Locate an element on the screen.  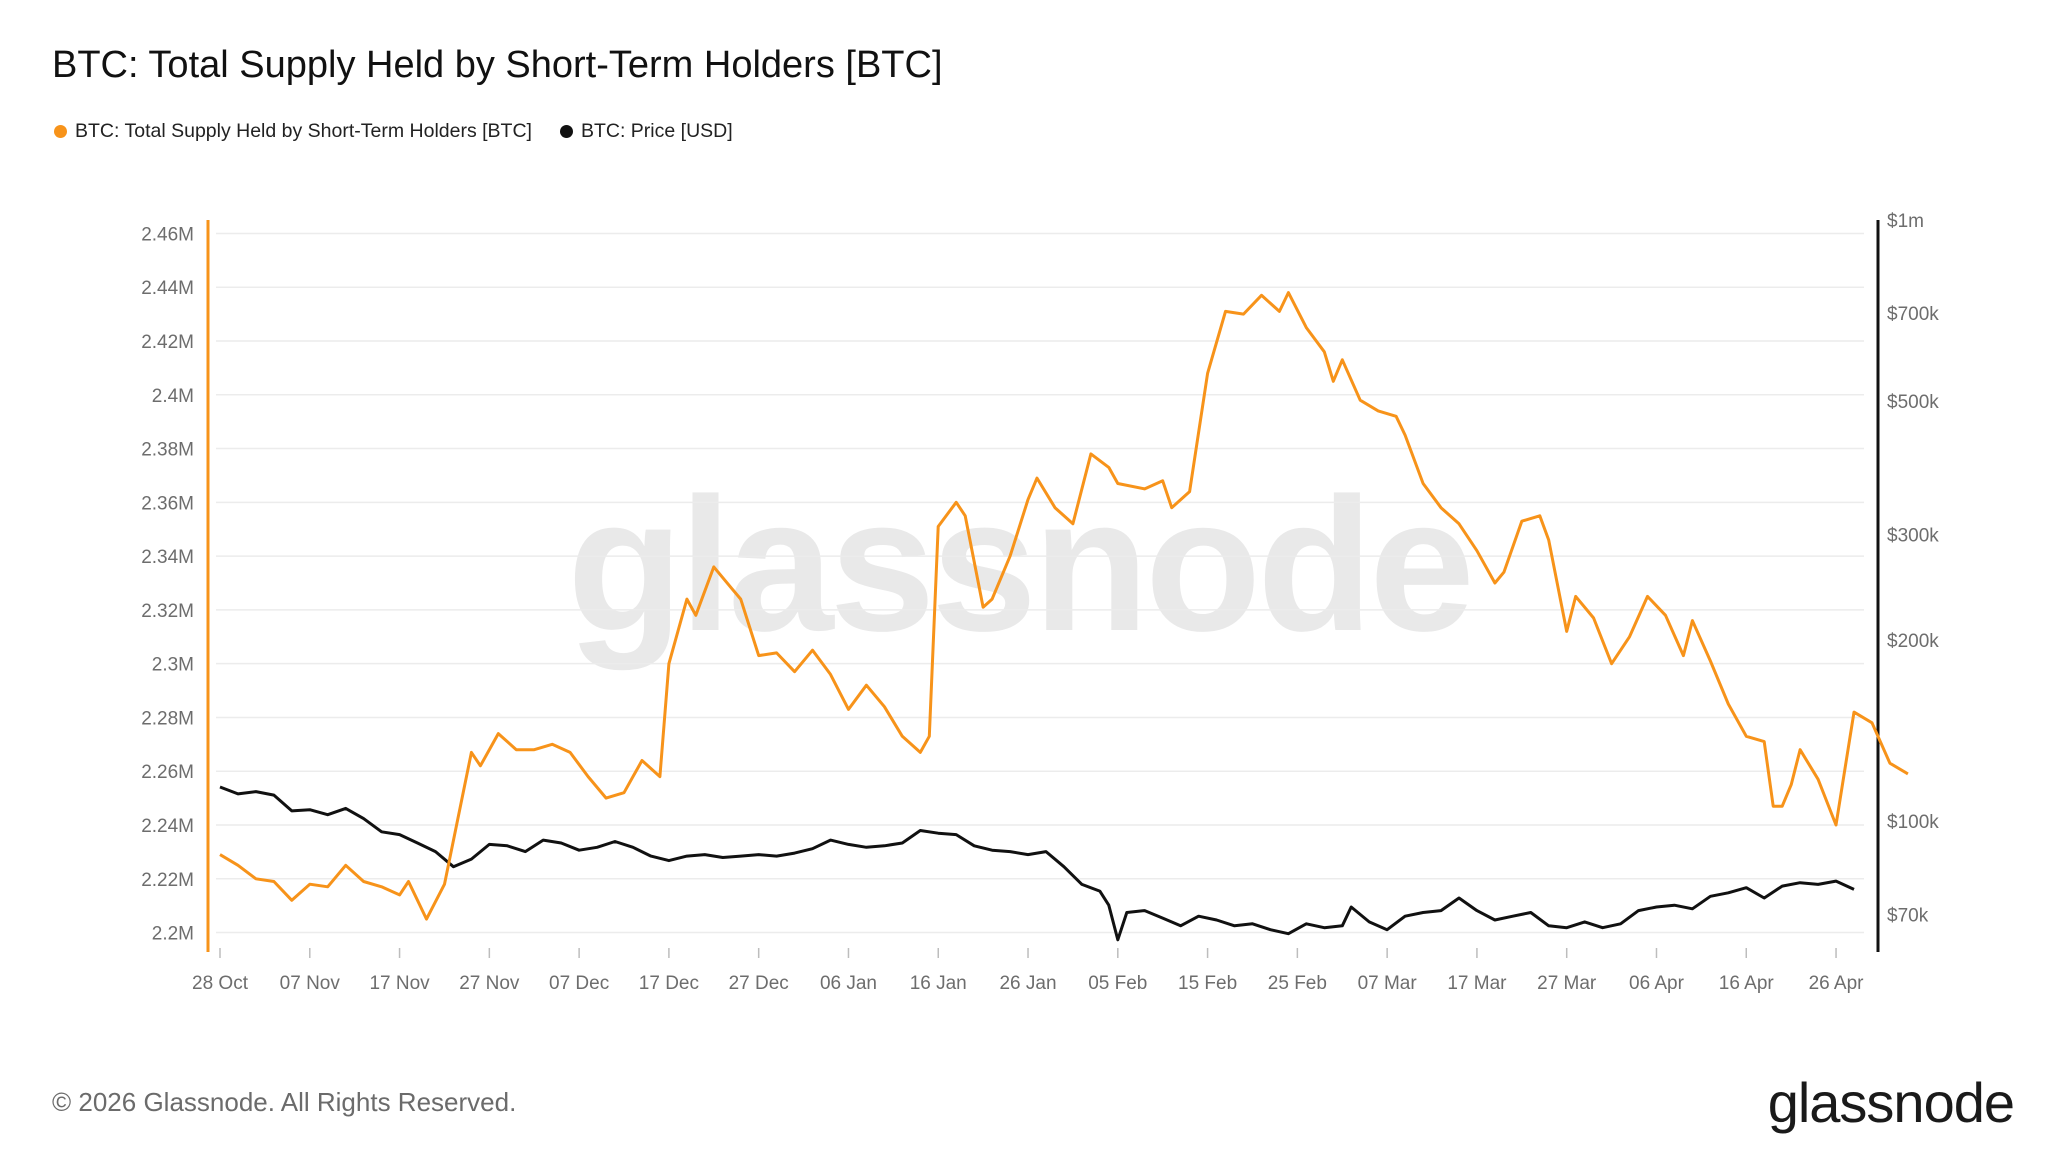
y-left-tick-label: 2.46M is located at coordinates (167, 234).